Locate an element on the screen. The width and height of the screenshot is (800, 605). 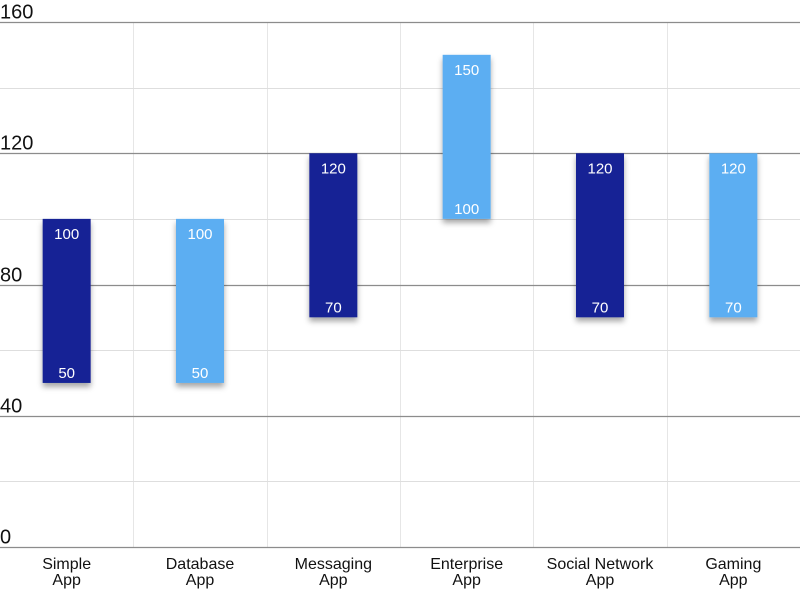
x-tick-label: Social Network is located at coordinates (601, 564).